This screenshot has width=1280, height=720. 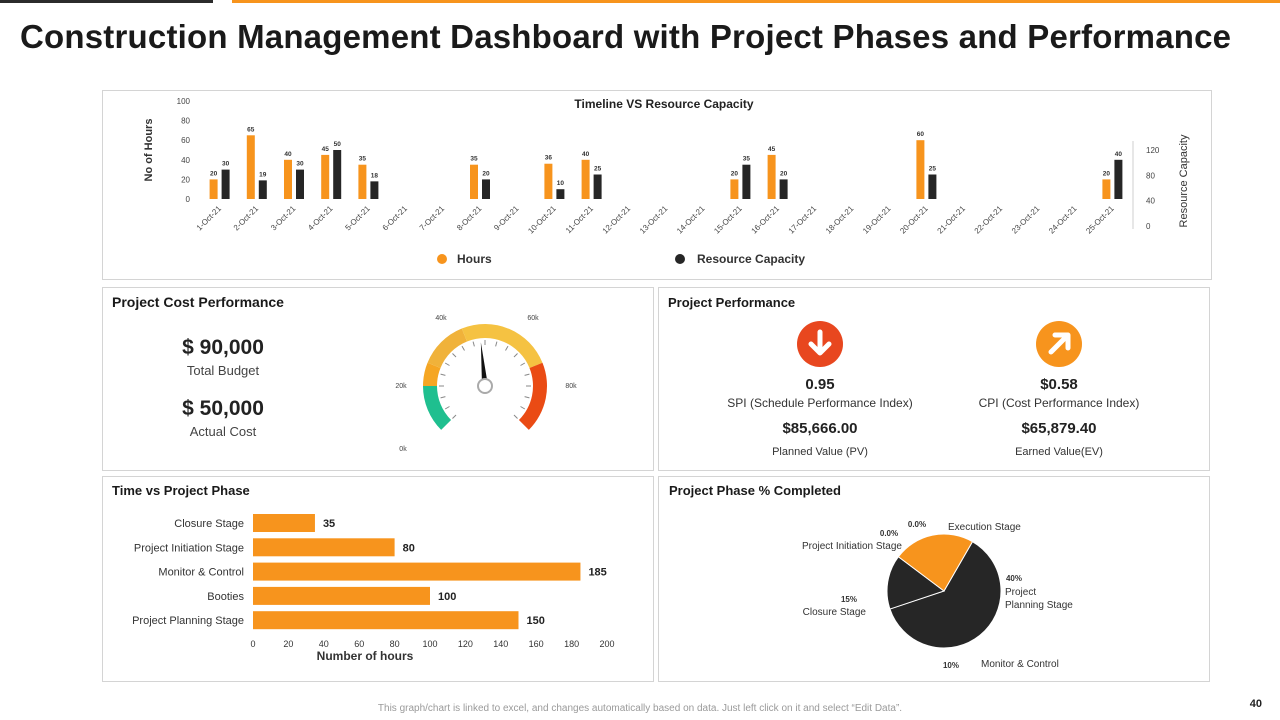 What do you see at coordinates (617, 220) in the screenshot?
I see `timeline-x-tick: 12-Oct-21` at bounding box center [617, 220].